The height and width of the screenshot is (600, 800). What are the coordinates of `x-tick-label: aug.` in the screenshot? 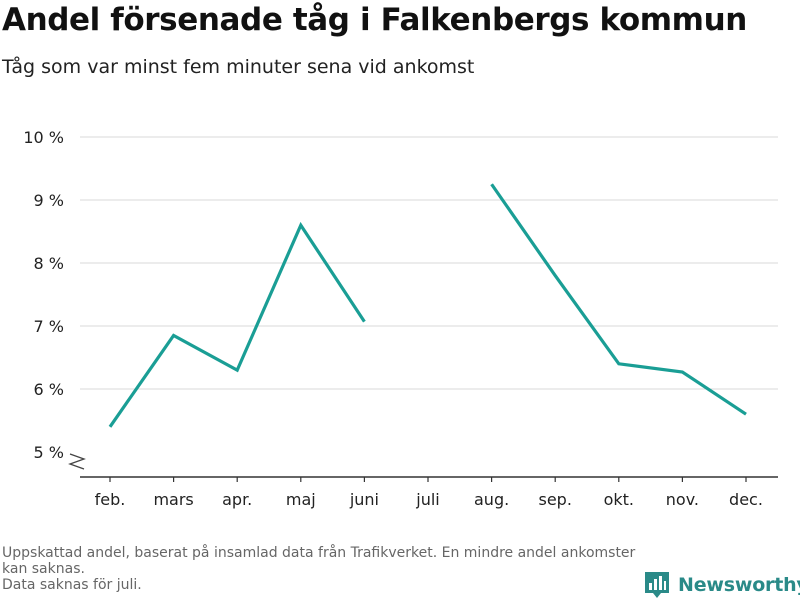 It's located at (491, 499).